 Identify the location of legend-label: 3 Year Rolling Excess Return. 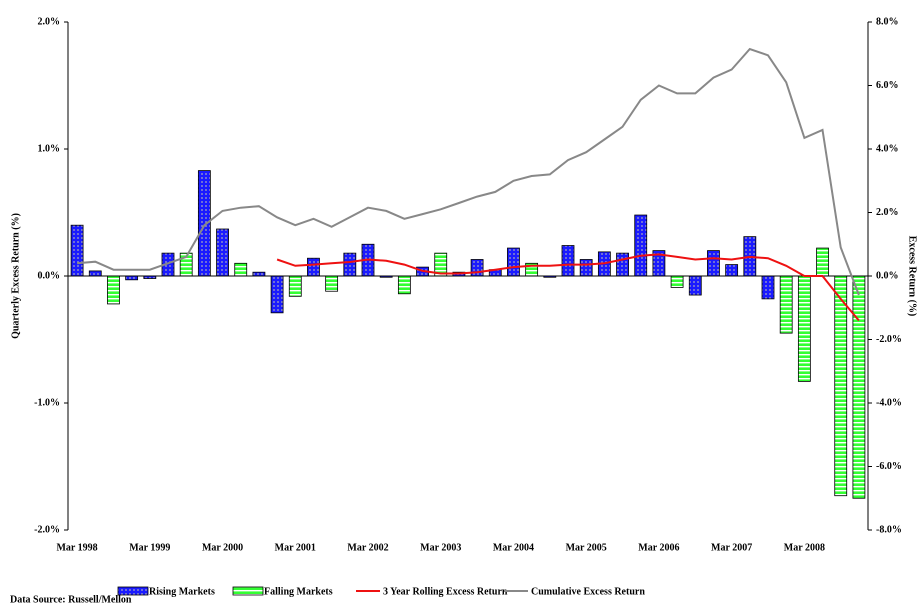
(445, 591).